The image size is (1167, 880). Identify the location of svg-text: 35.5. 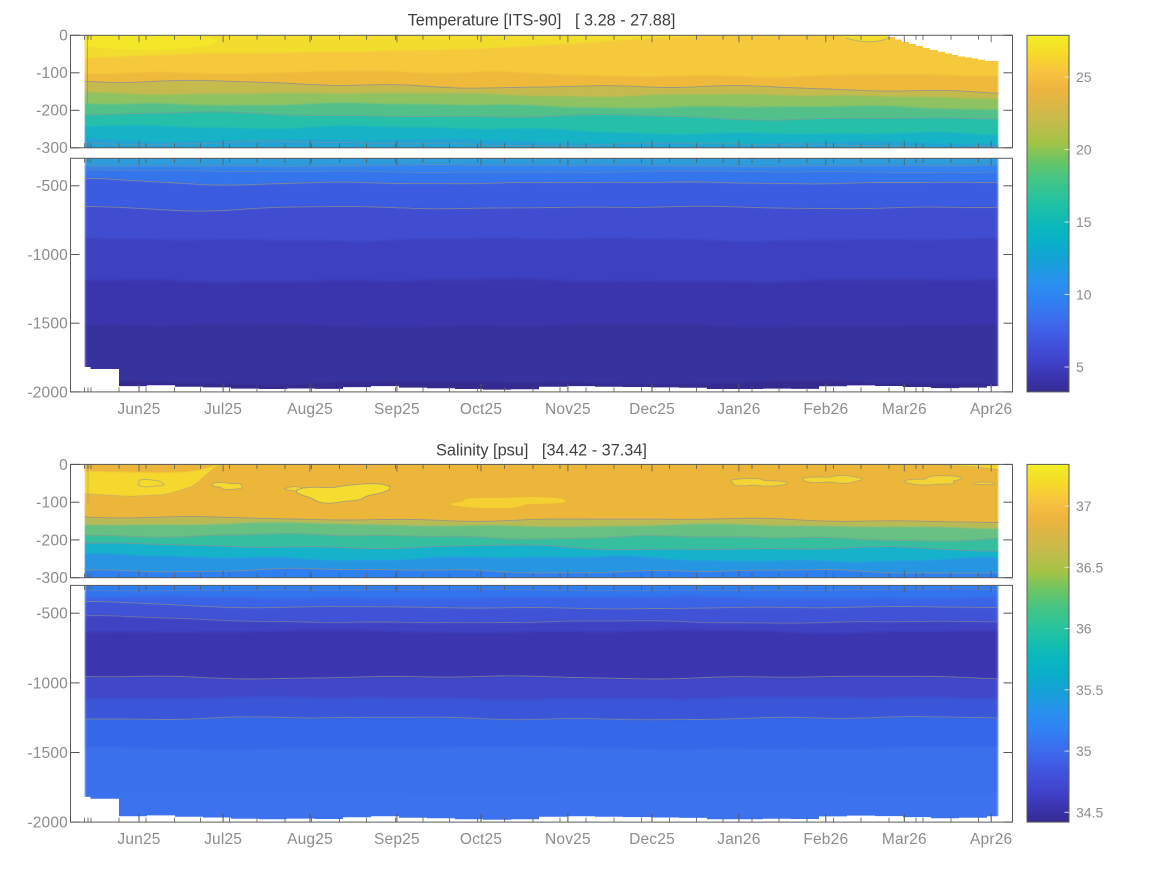
(1089, 690).